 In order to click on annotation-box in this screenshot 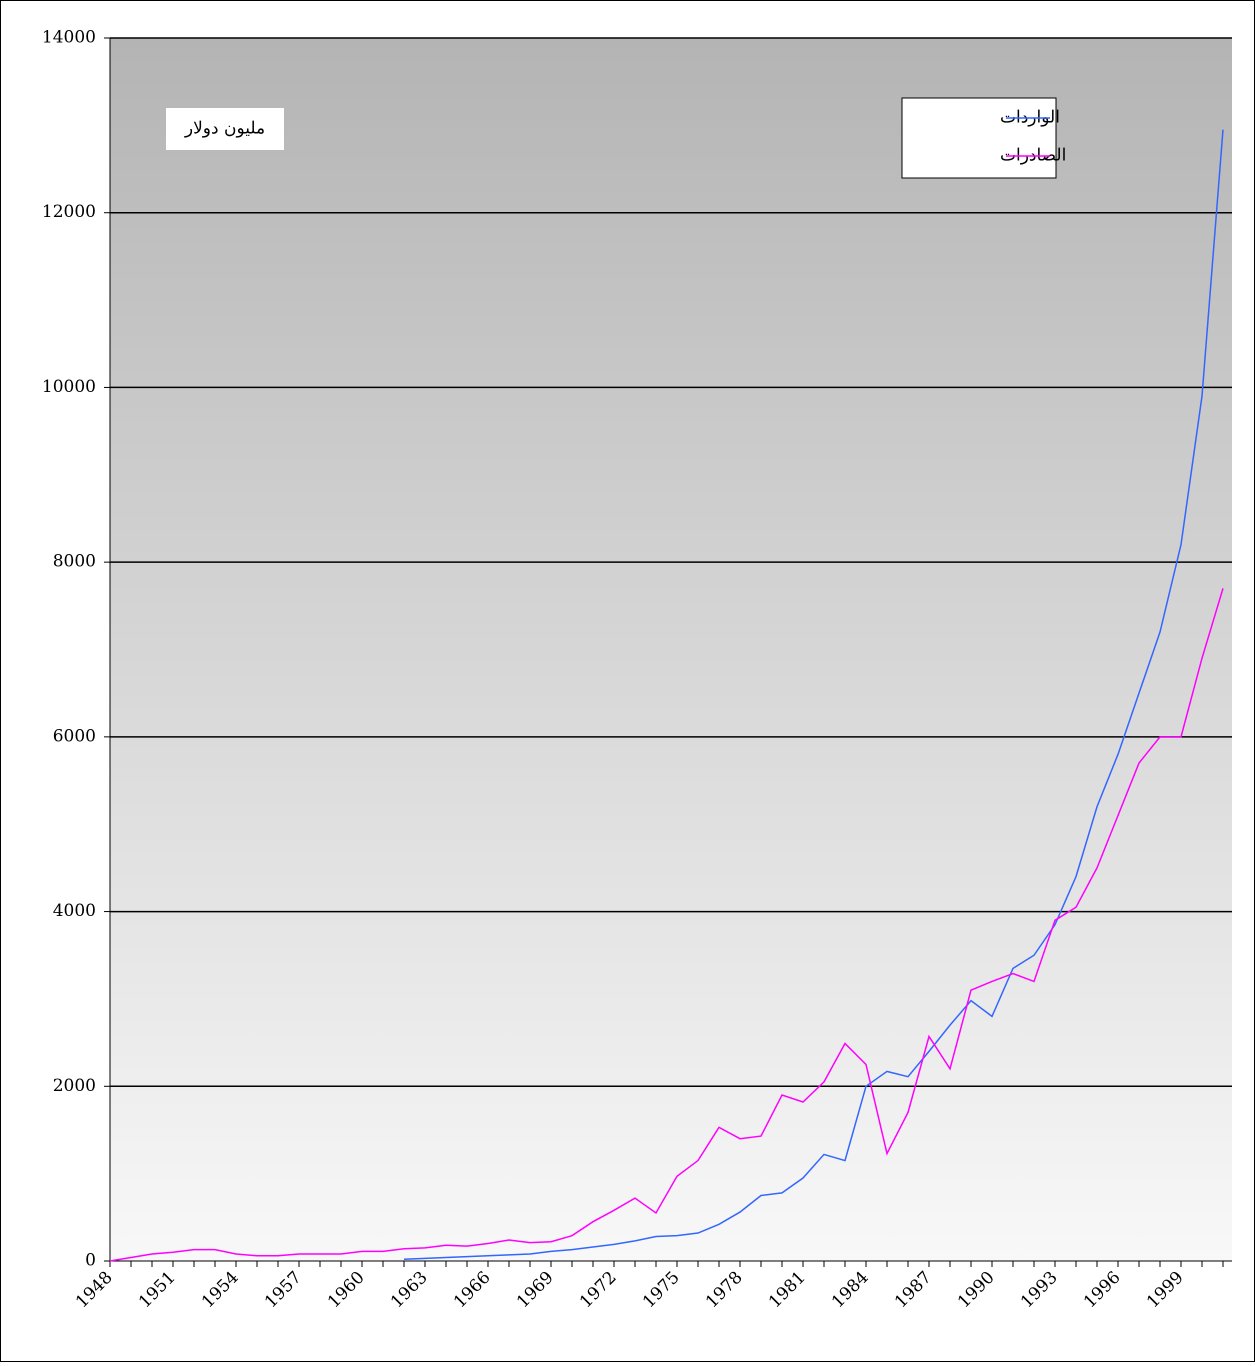, I will do `click(225, 129)`.